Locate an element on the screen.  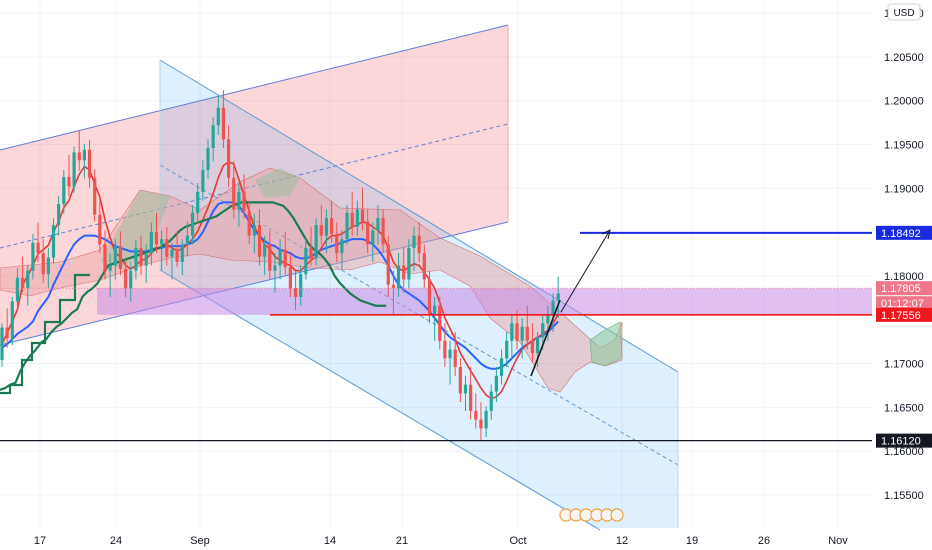
x-tick-label-3: 14 is located at coordinates (330, 541).